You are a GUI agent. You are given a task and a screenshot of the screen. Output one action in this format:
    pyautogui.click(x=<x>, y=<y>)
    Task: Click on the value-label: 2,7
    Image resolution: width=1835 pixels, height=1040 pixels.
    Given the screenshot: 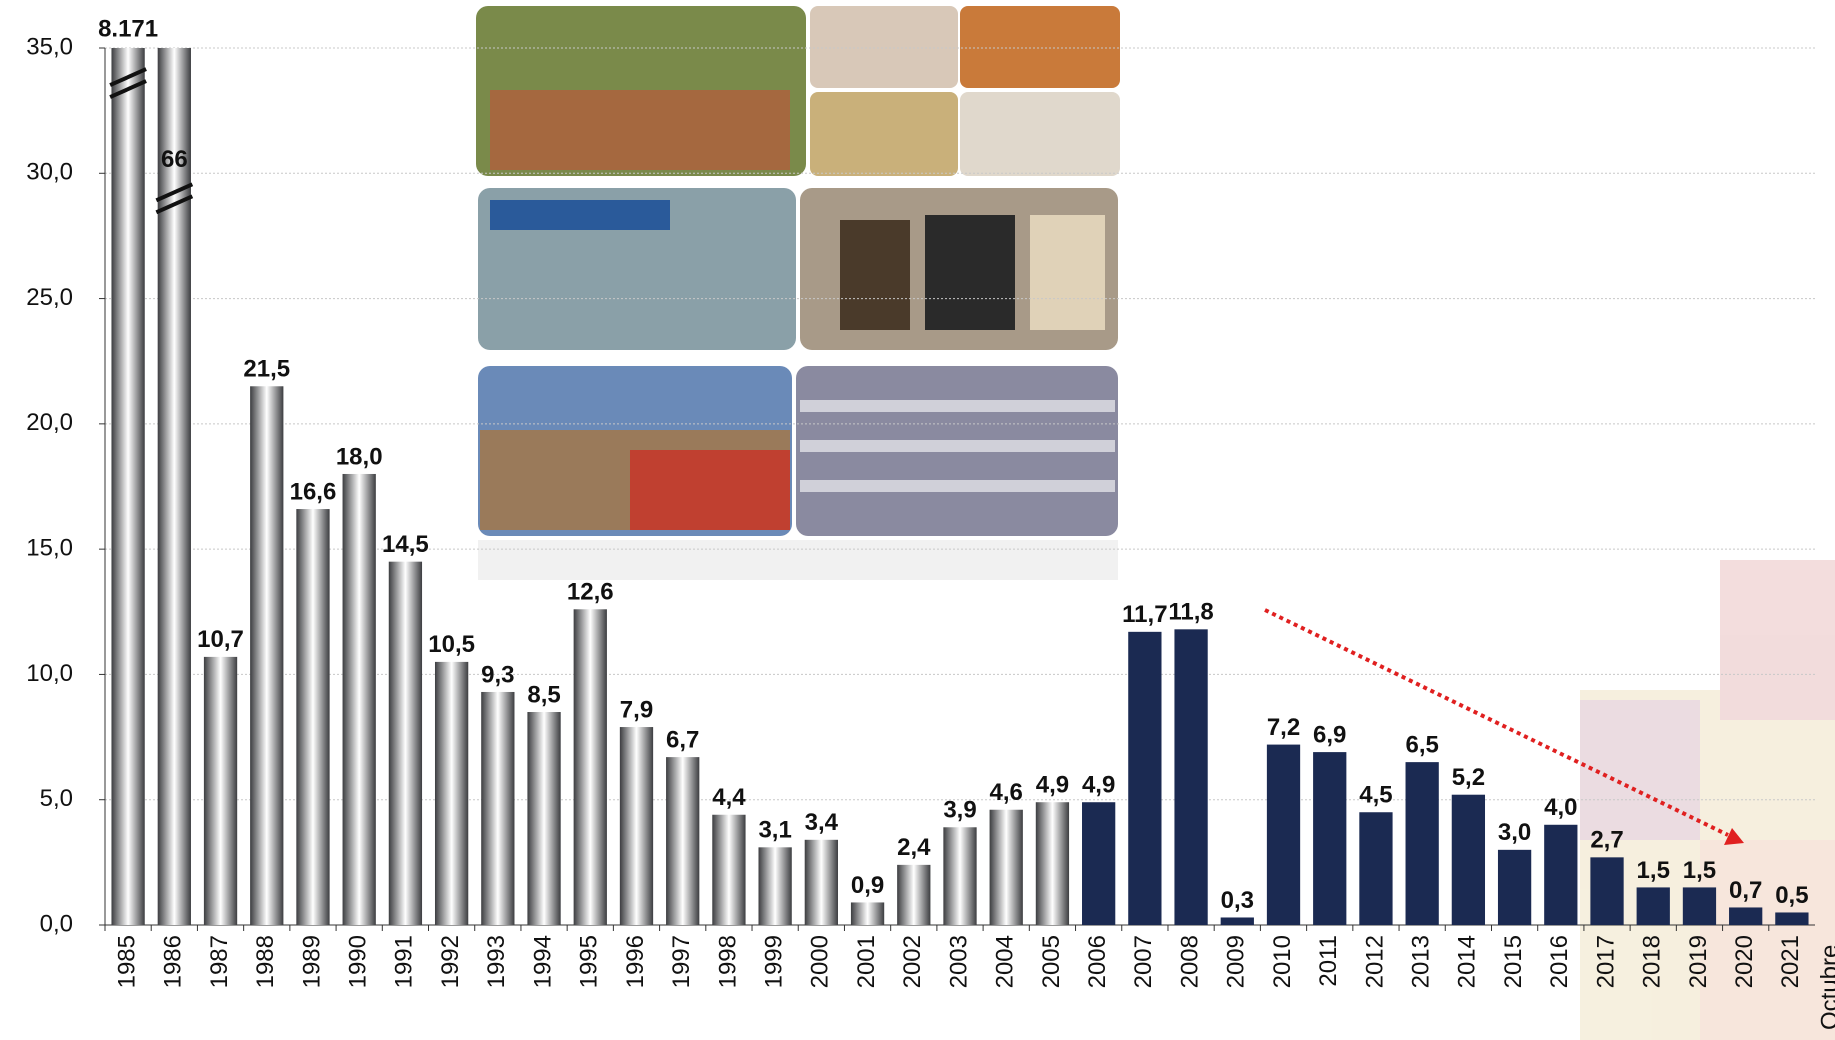 What is the action you would take?
    pyautogui.click(x=1606, y=840)
    